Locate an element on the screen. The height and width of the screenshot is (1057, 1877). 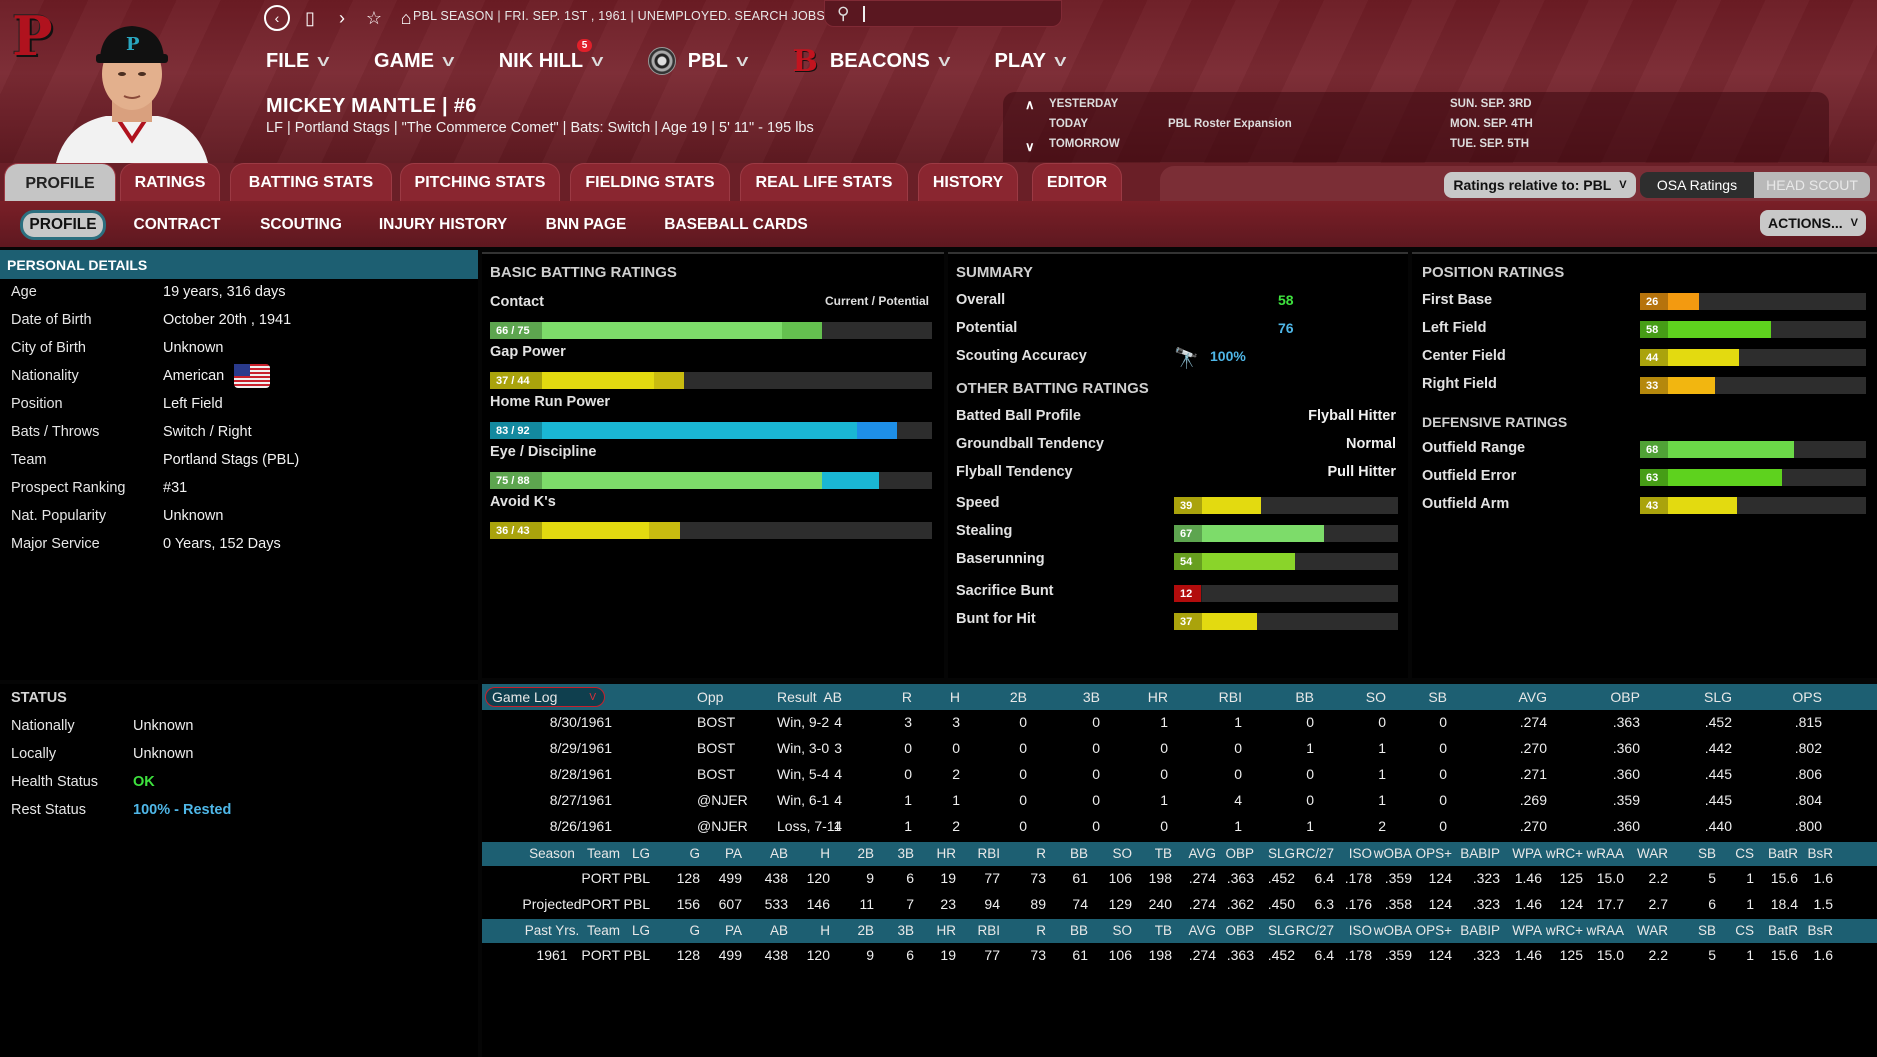
column-header: RC/27 is located at coordinates (1314, 930).